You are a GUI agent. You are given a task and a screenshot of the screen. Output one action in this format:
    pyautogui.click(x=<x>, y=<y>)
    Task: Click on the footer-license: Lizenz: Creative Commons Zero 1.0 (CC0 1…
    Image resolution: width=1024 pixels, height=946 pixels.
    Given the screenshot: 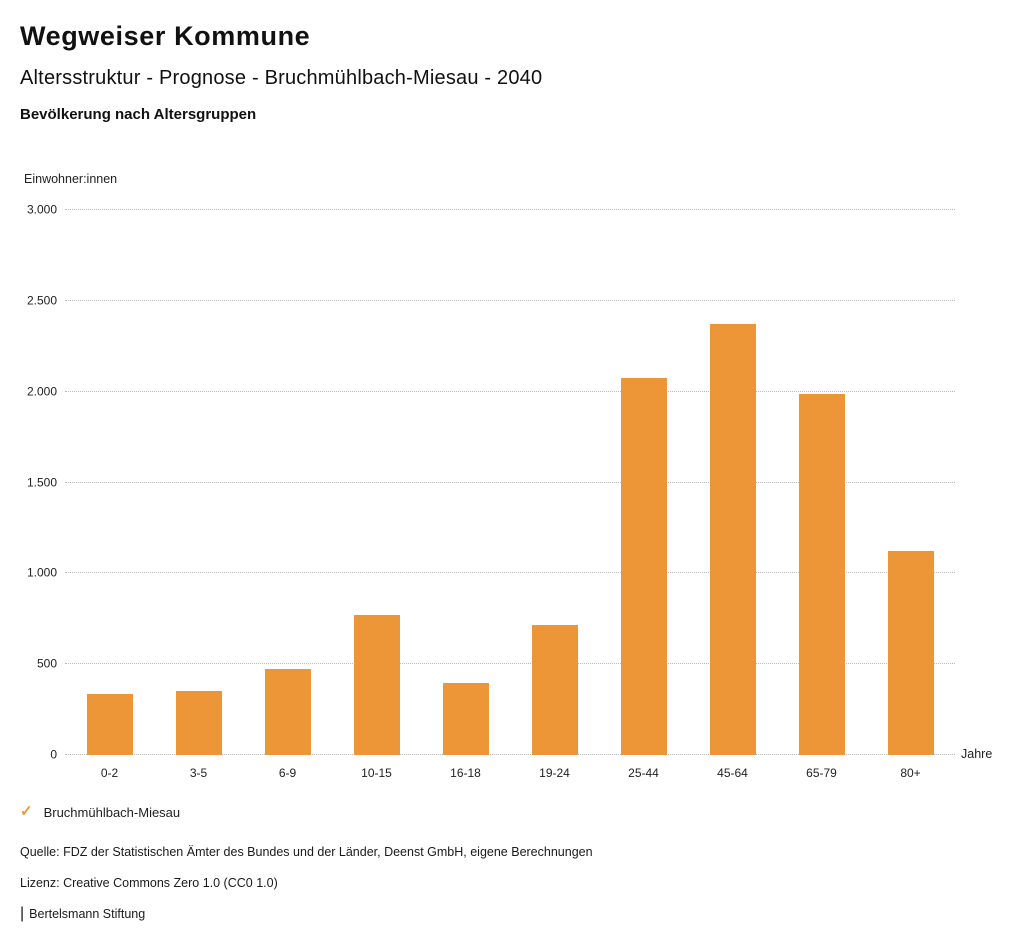 What is the action you would take?
    pyautogui.click(x=149, y=883)
    